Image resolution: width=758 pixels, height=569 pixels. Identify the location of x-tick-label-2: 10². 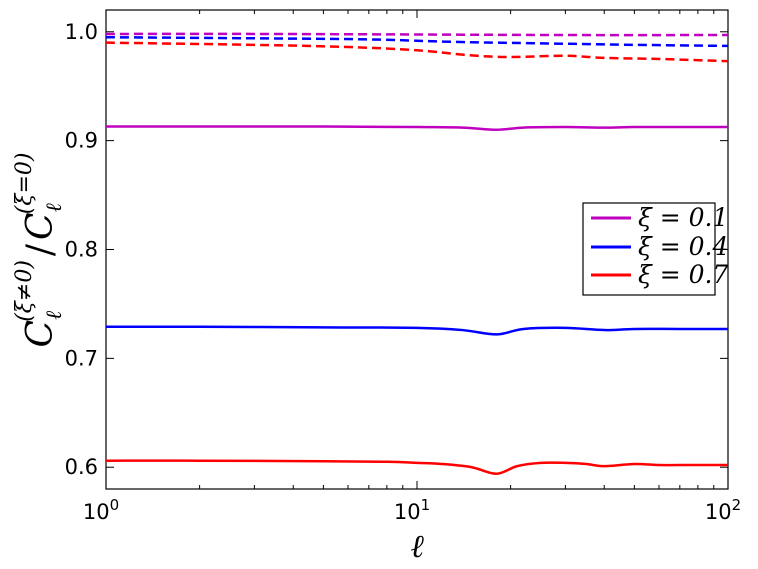
(723, 510).